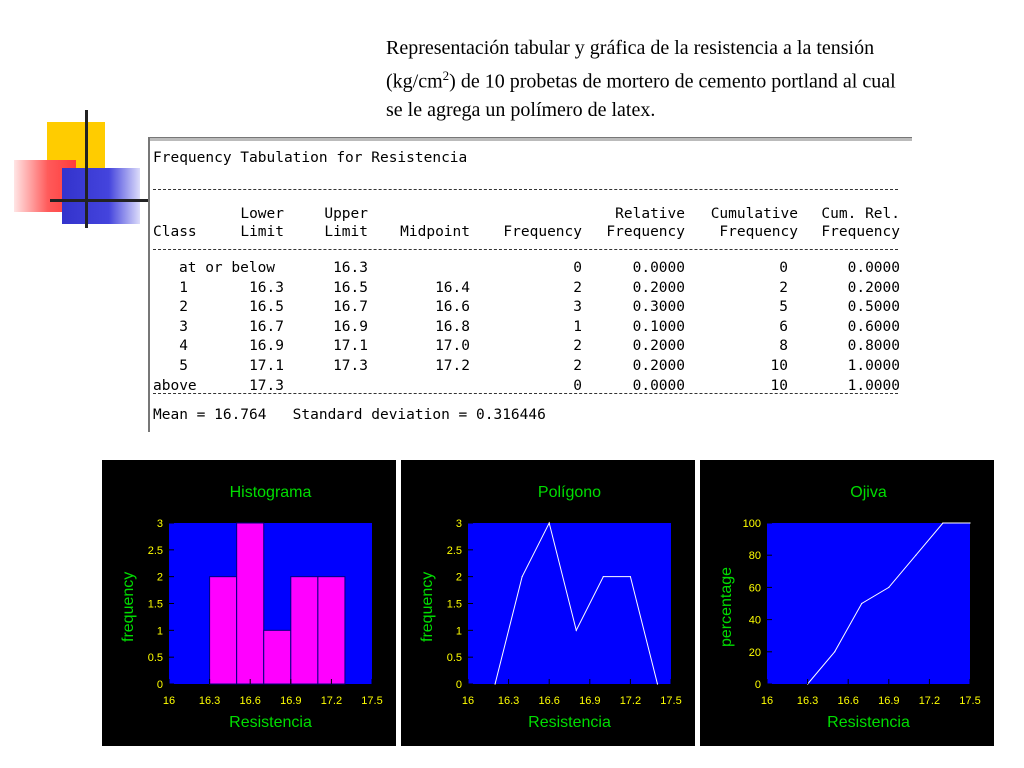 This screenshot has width=1024, height=768. I want to click on separator-header, so click(525, 249).